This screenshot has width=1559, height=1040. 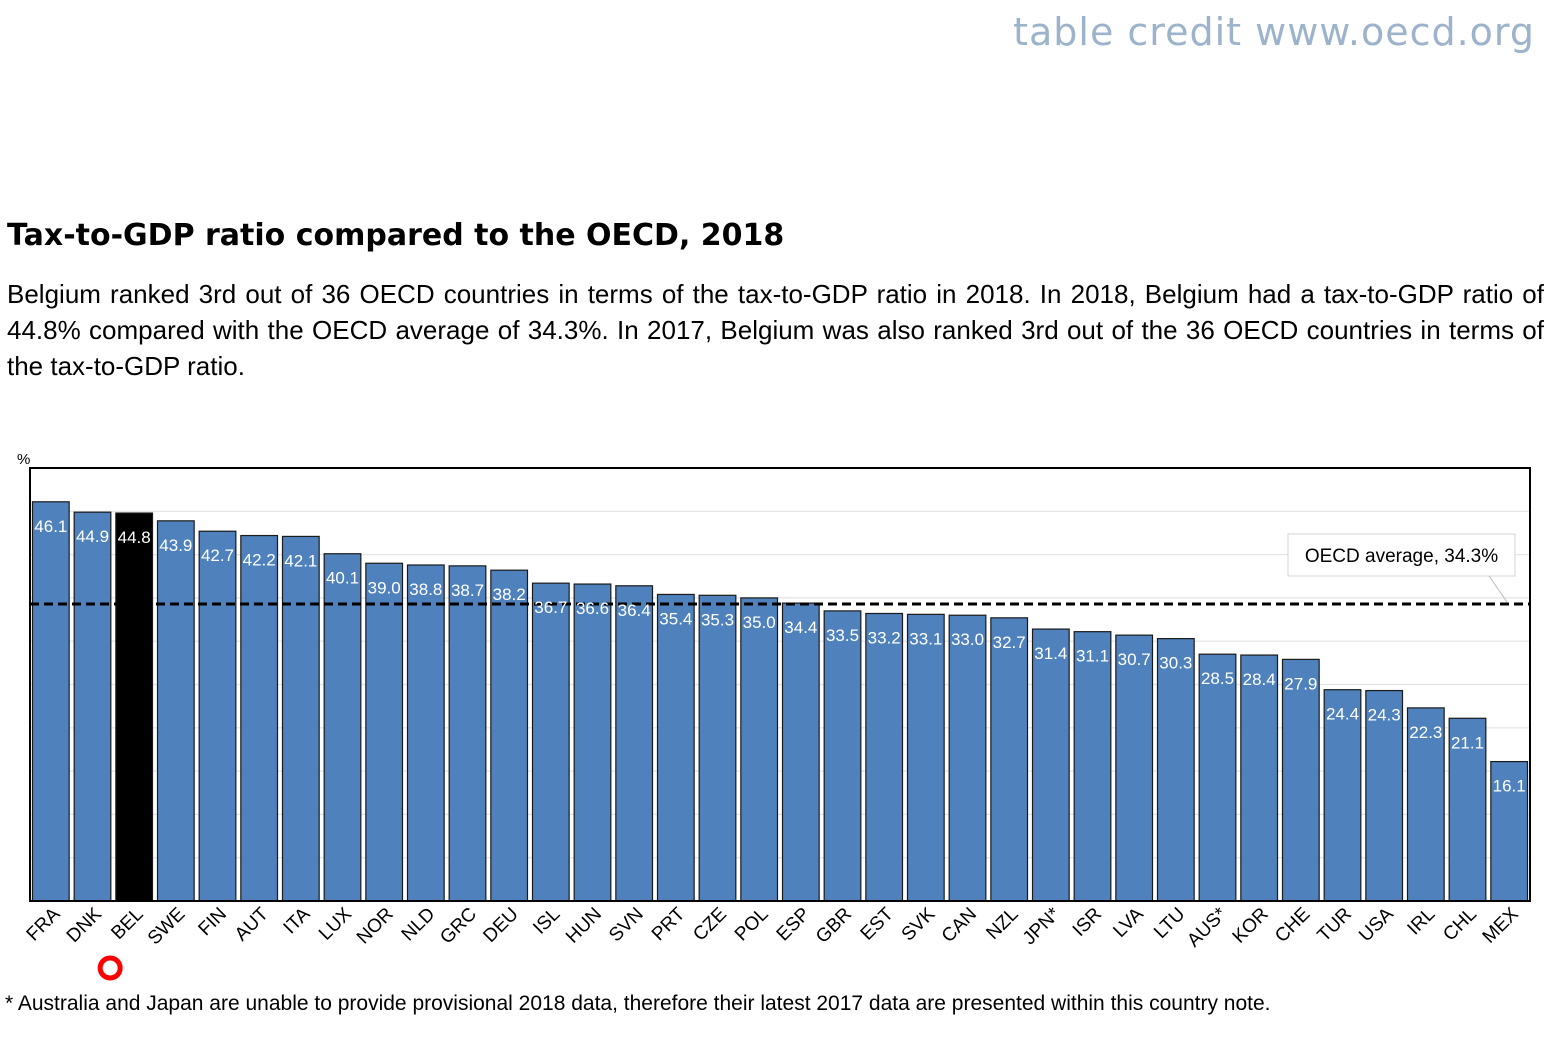 I want to click on data-label: 40.1, so click(x=342, y=578).